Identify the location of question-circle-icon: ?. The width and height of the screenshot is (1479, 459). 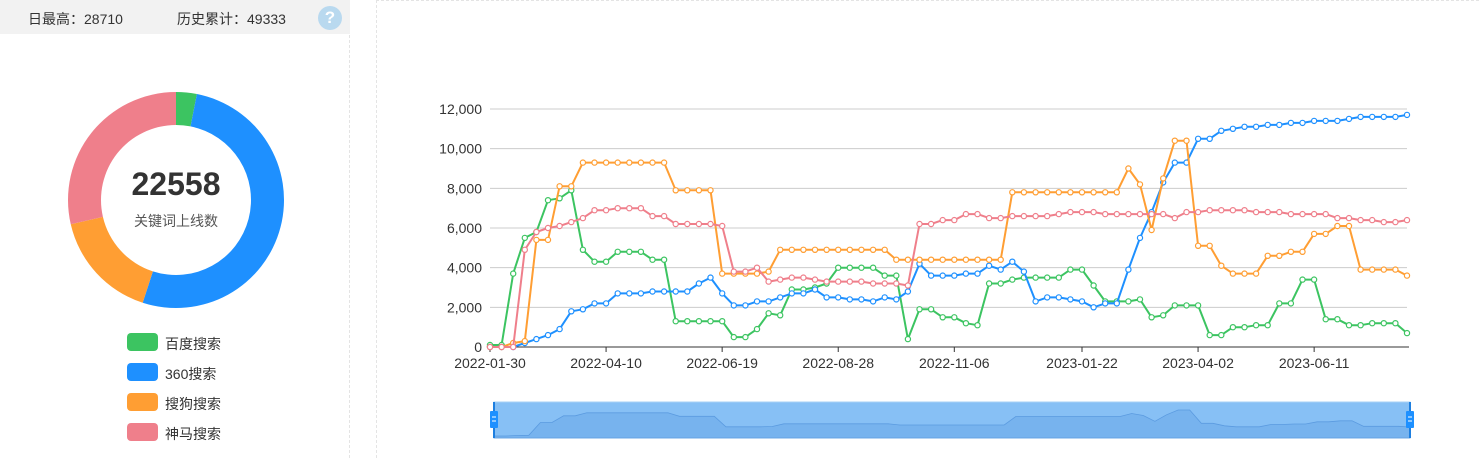
(330, 18).